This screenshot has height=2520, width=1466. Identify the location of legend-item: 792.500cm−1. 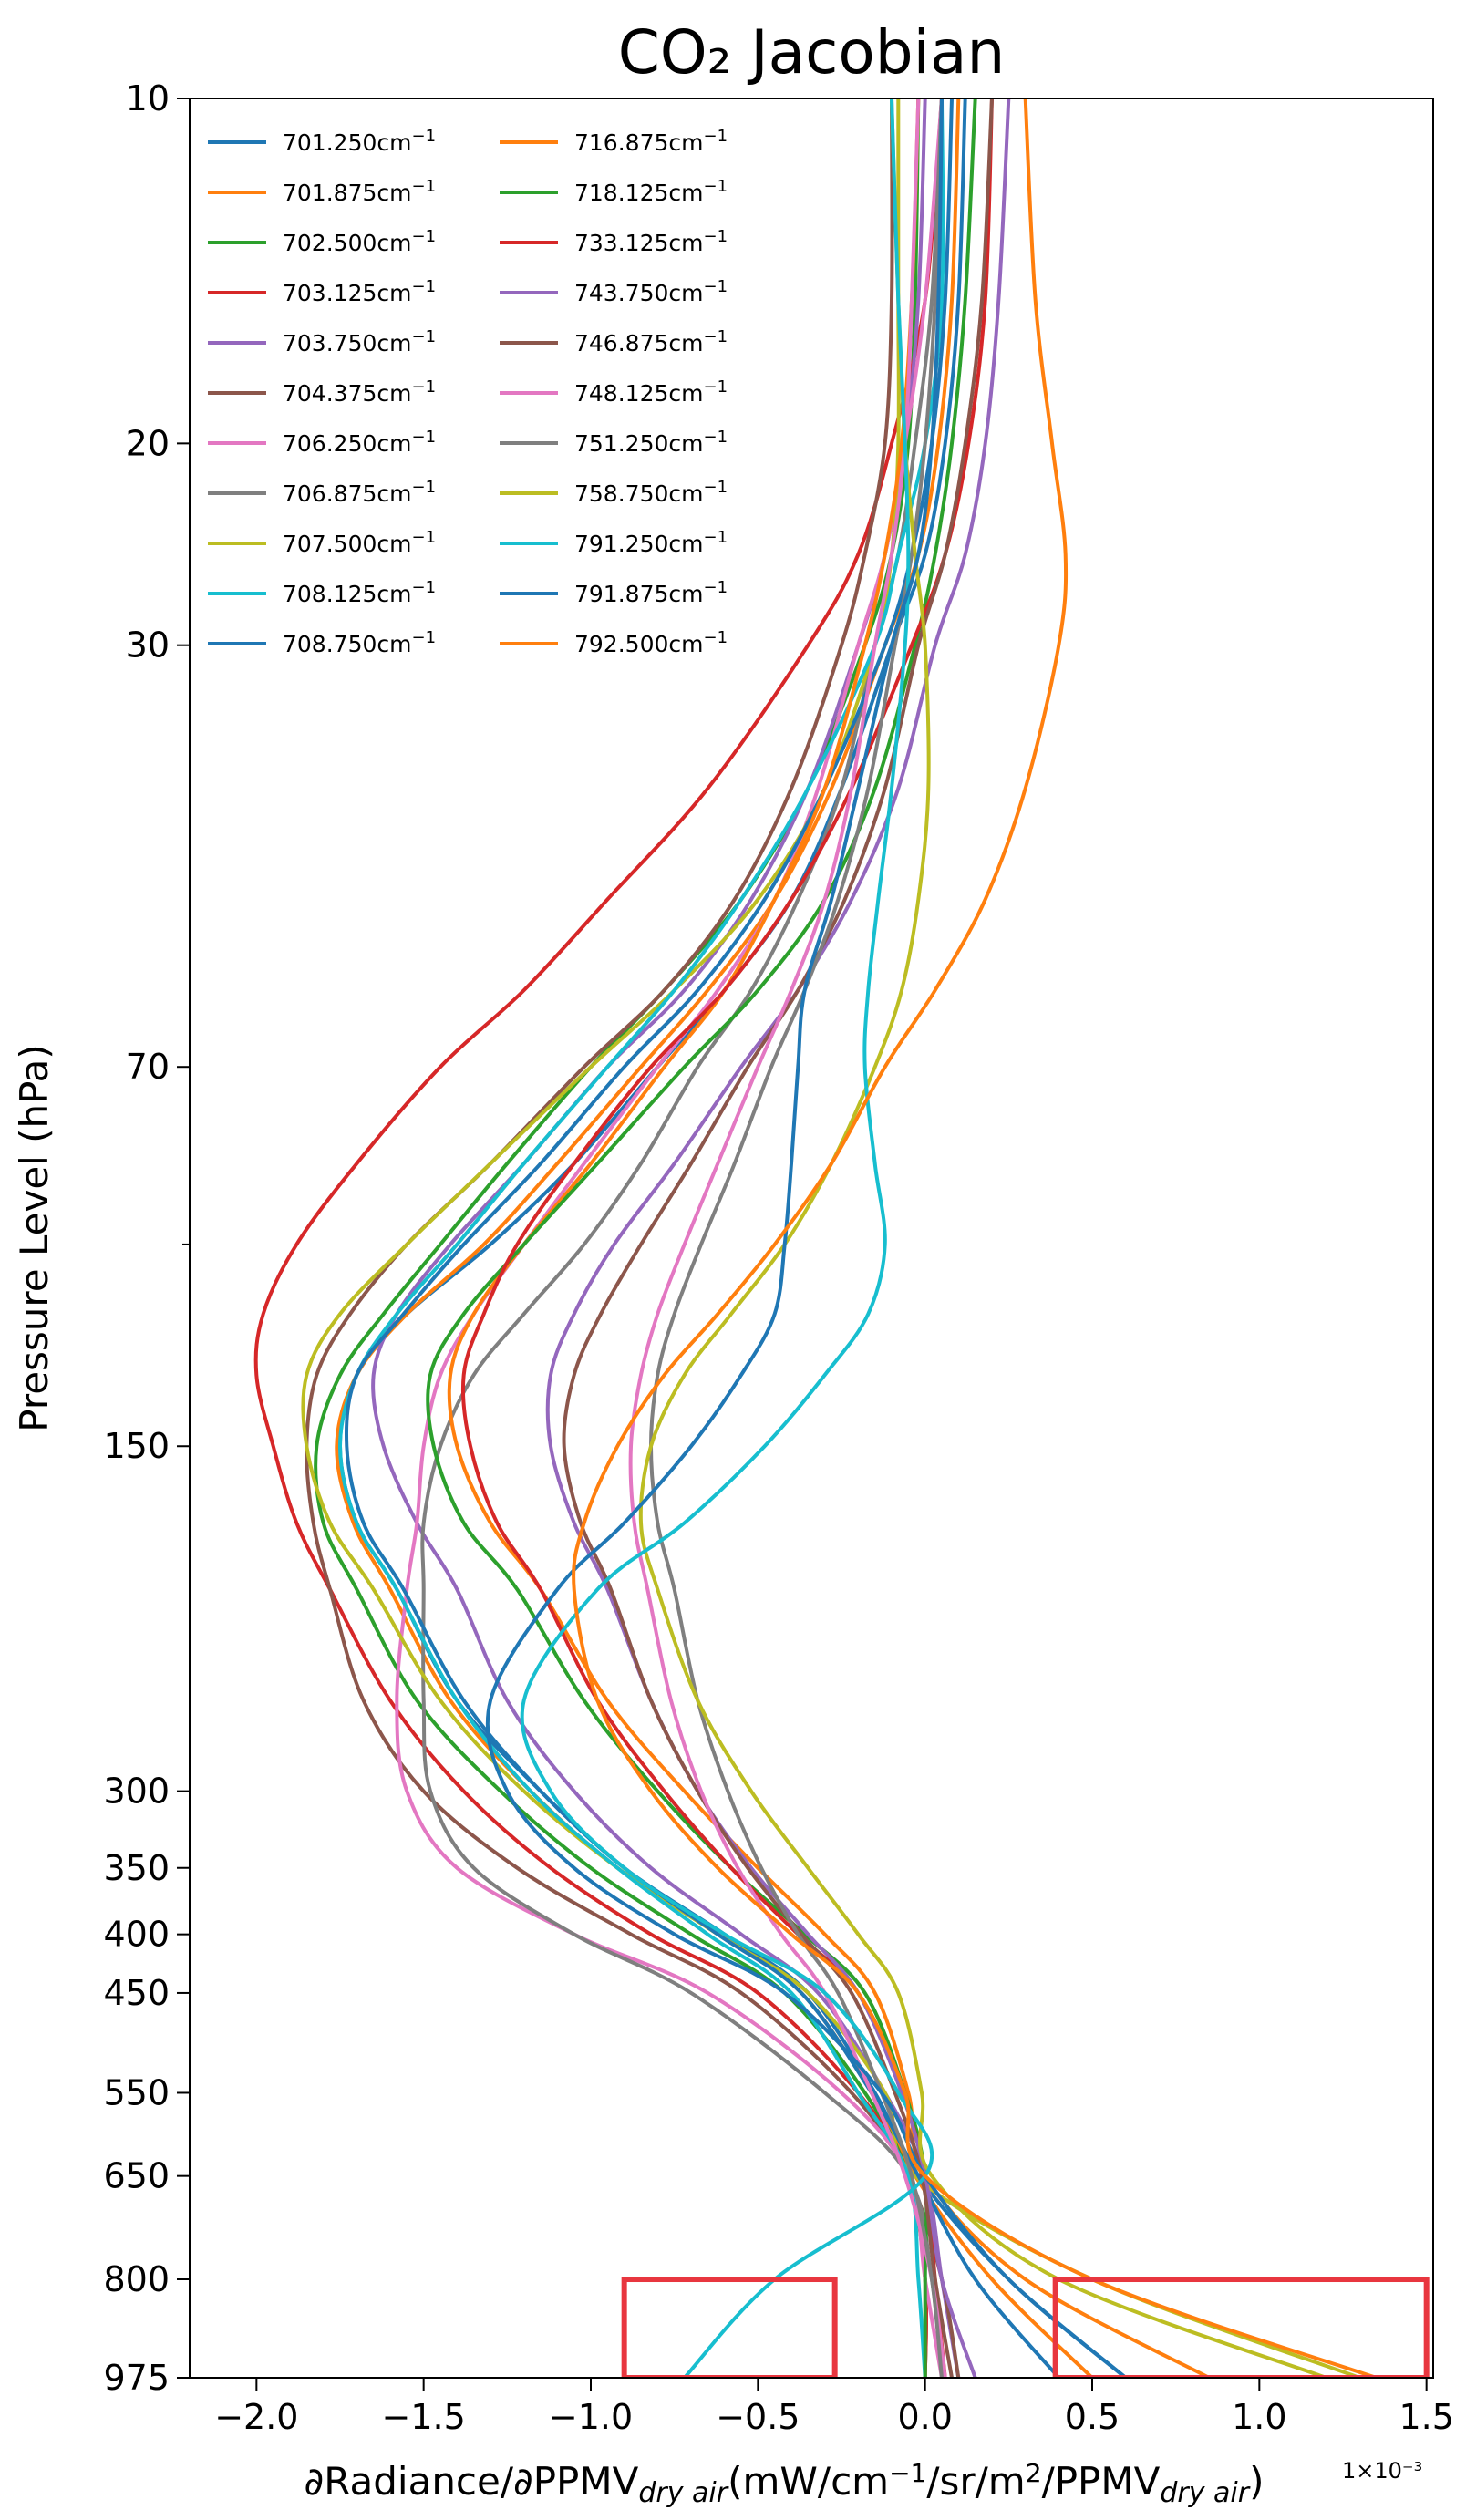
(614, 642).